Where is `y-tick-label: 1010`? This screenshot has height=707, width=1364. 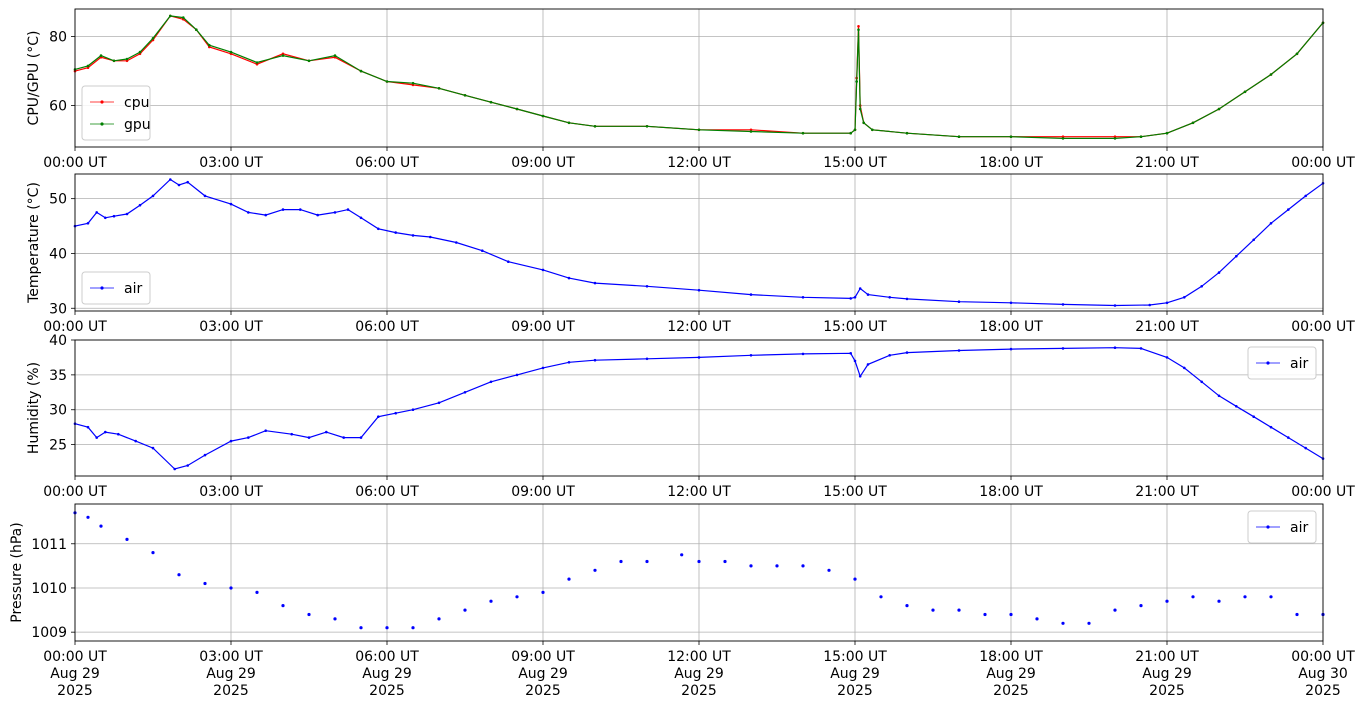
y-tick-label: 1010 is located at coordinates (49, 589).